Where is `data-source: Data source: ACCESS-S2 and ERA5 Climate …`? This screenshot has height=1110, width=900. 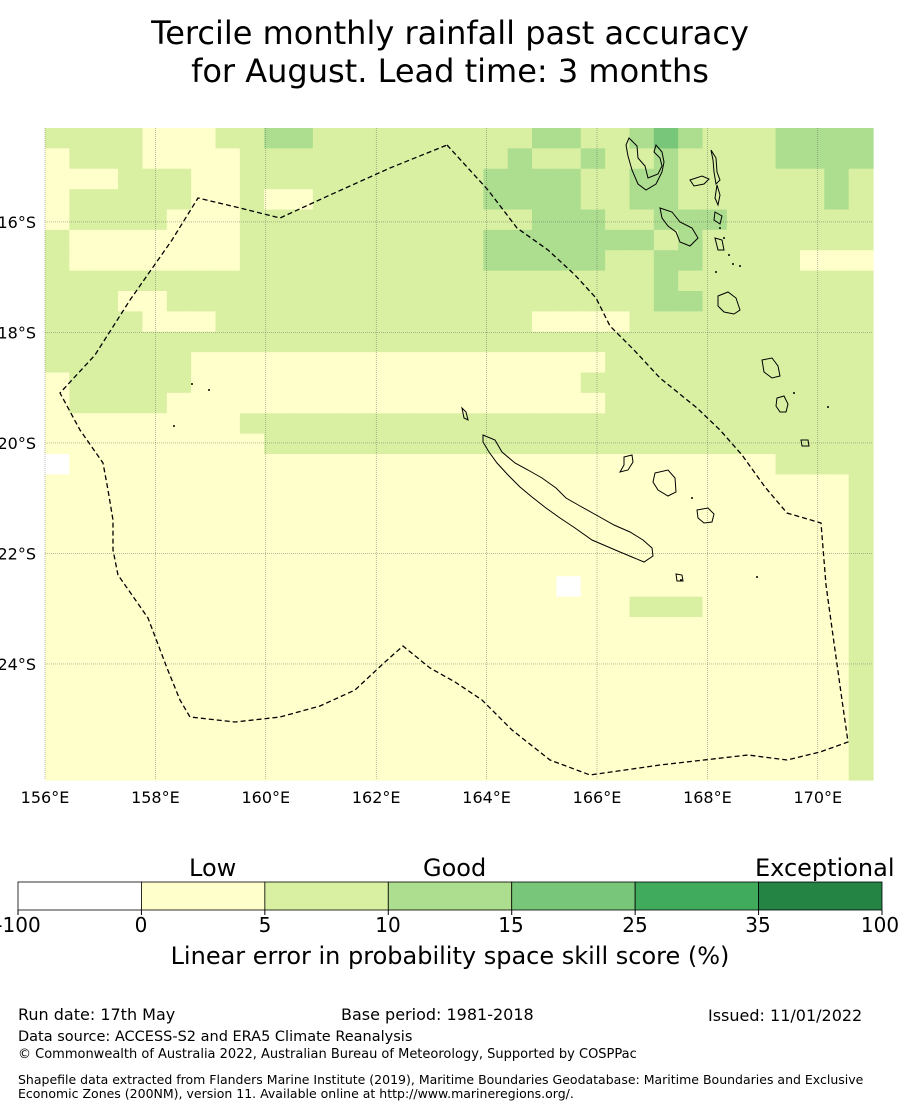
data-source: Data source: ACCESS-S2 and ERA5 Climate … is located at coordinates (215, 1037).